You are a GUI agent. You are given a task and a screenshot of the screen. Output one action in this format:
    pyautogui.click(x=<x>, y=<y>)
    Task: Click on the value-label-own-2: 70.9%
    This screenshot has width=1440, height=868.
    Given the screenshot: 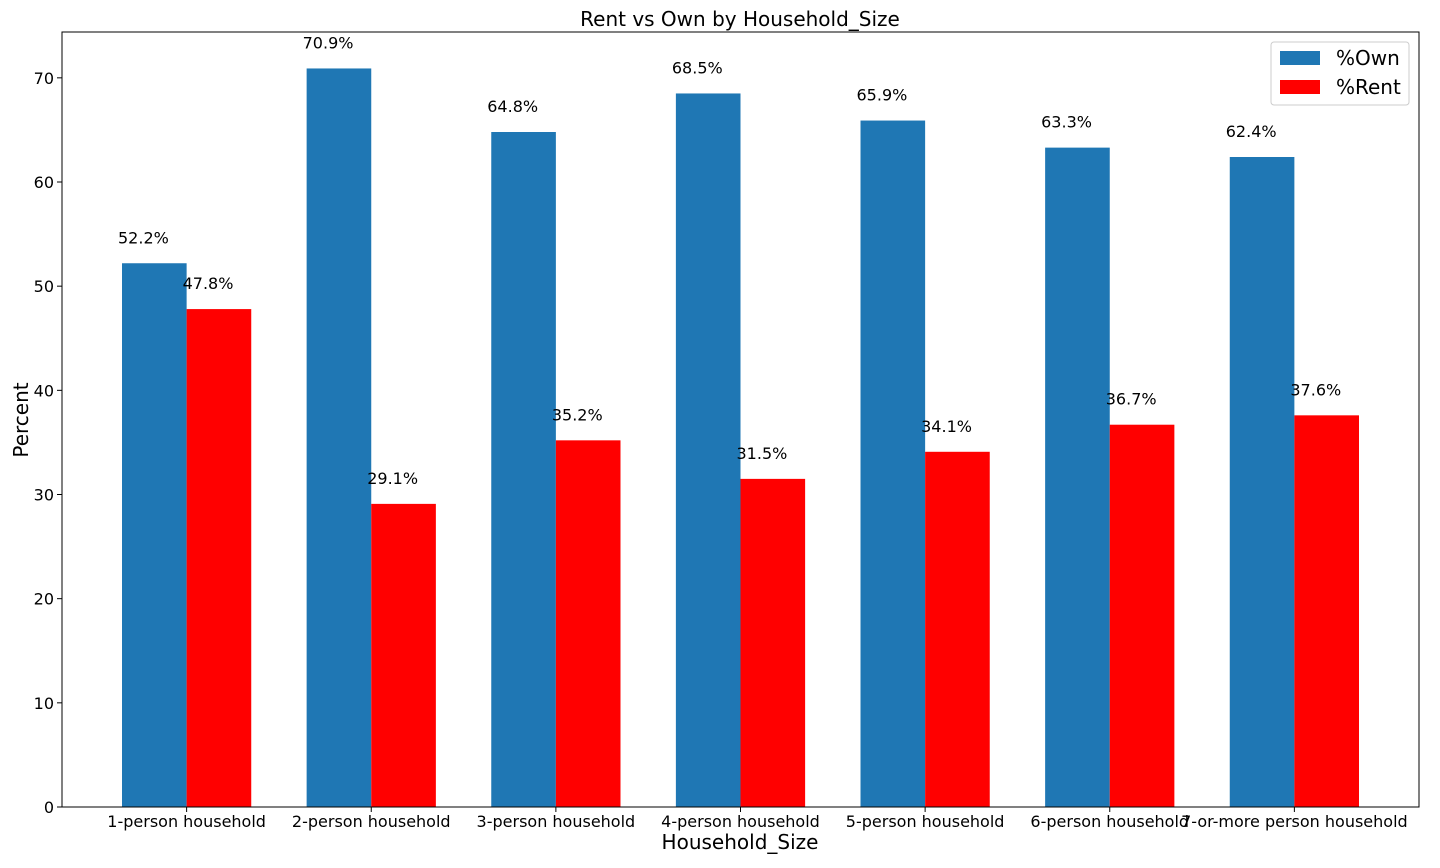 What is the action you would take?
    pyautogui.click(x=328, y=42)
    